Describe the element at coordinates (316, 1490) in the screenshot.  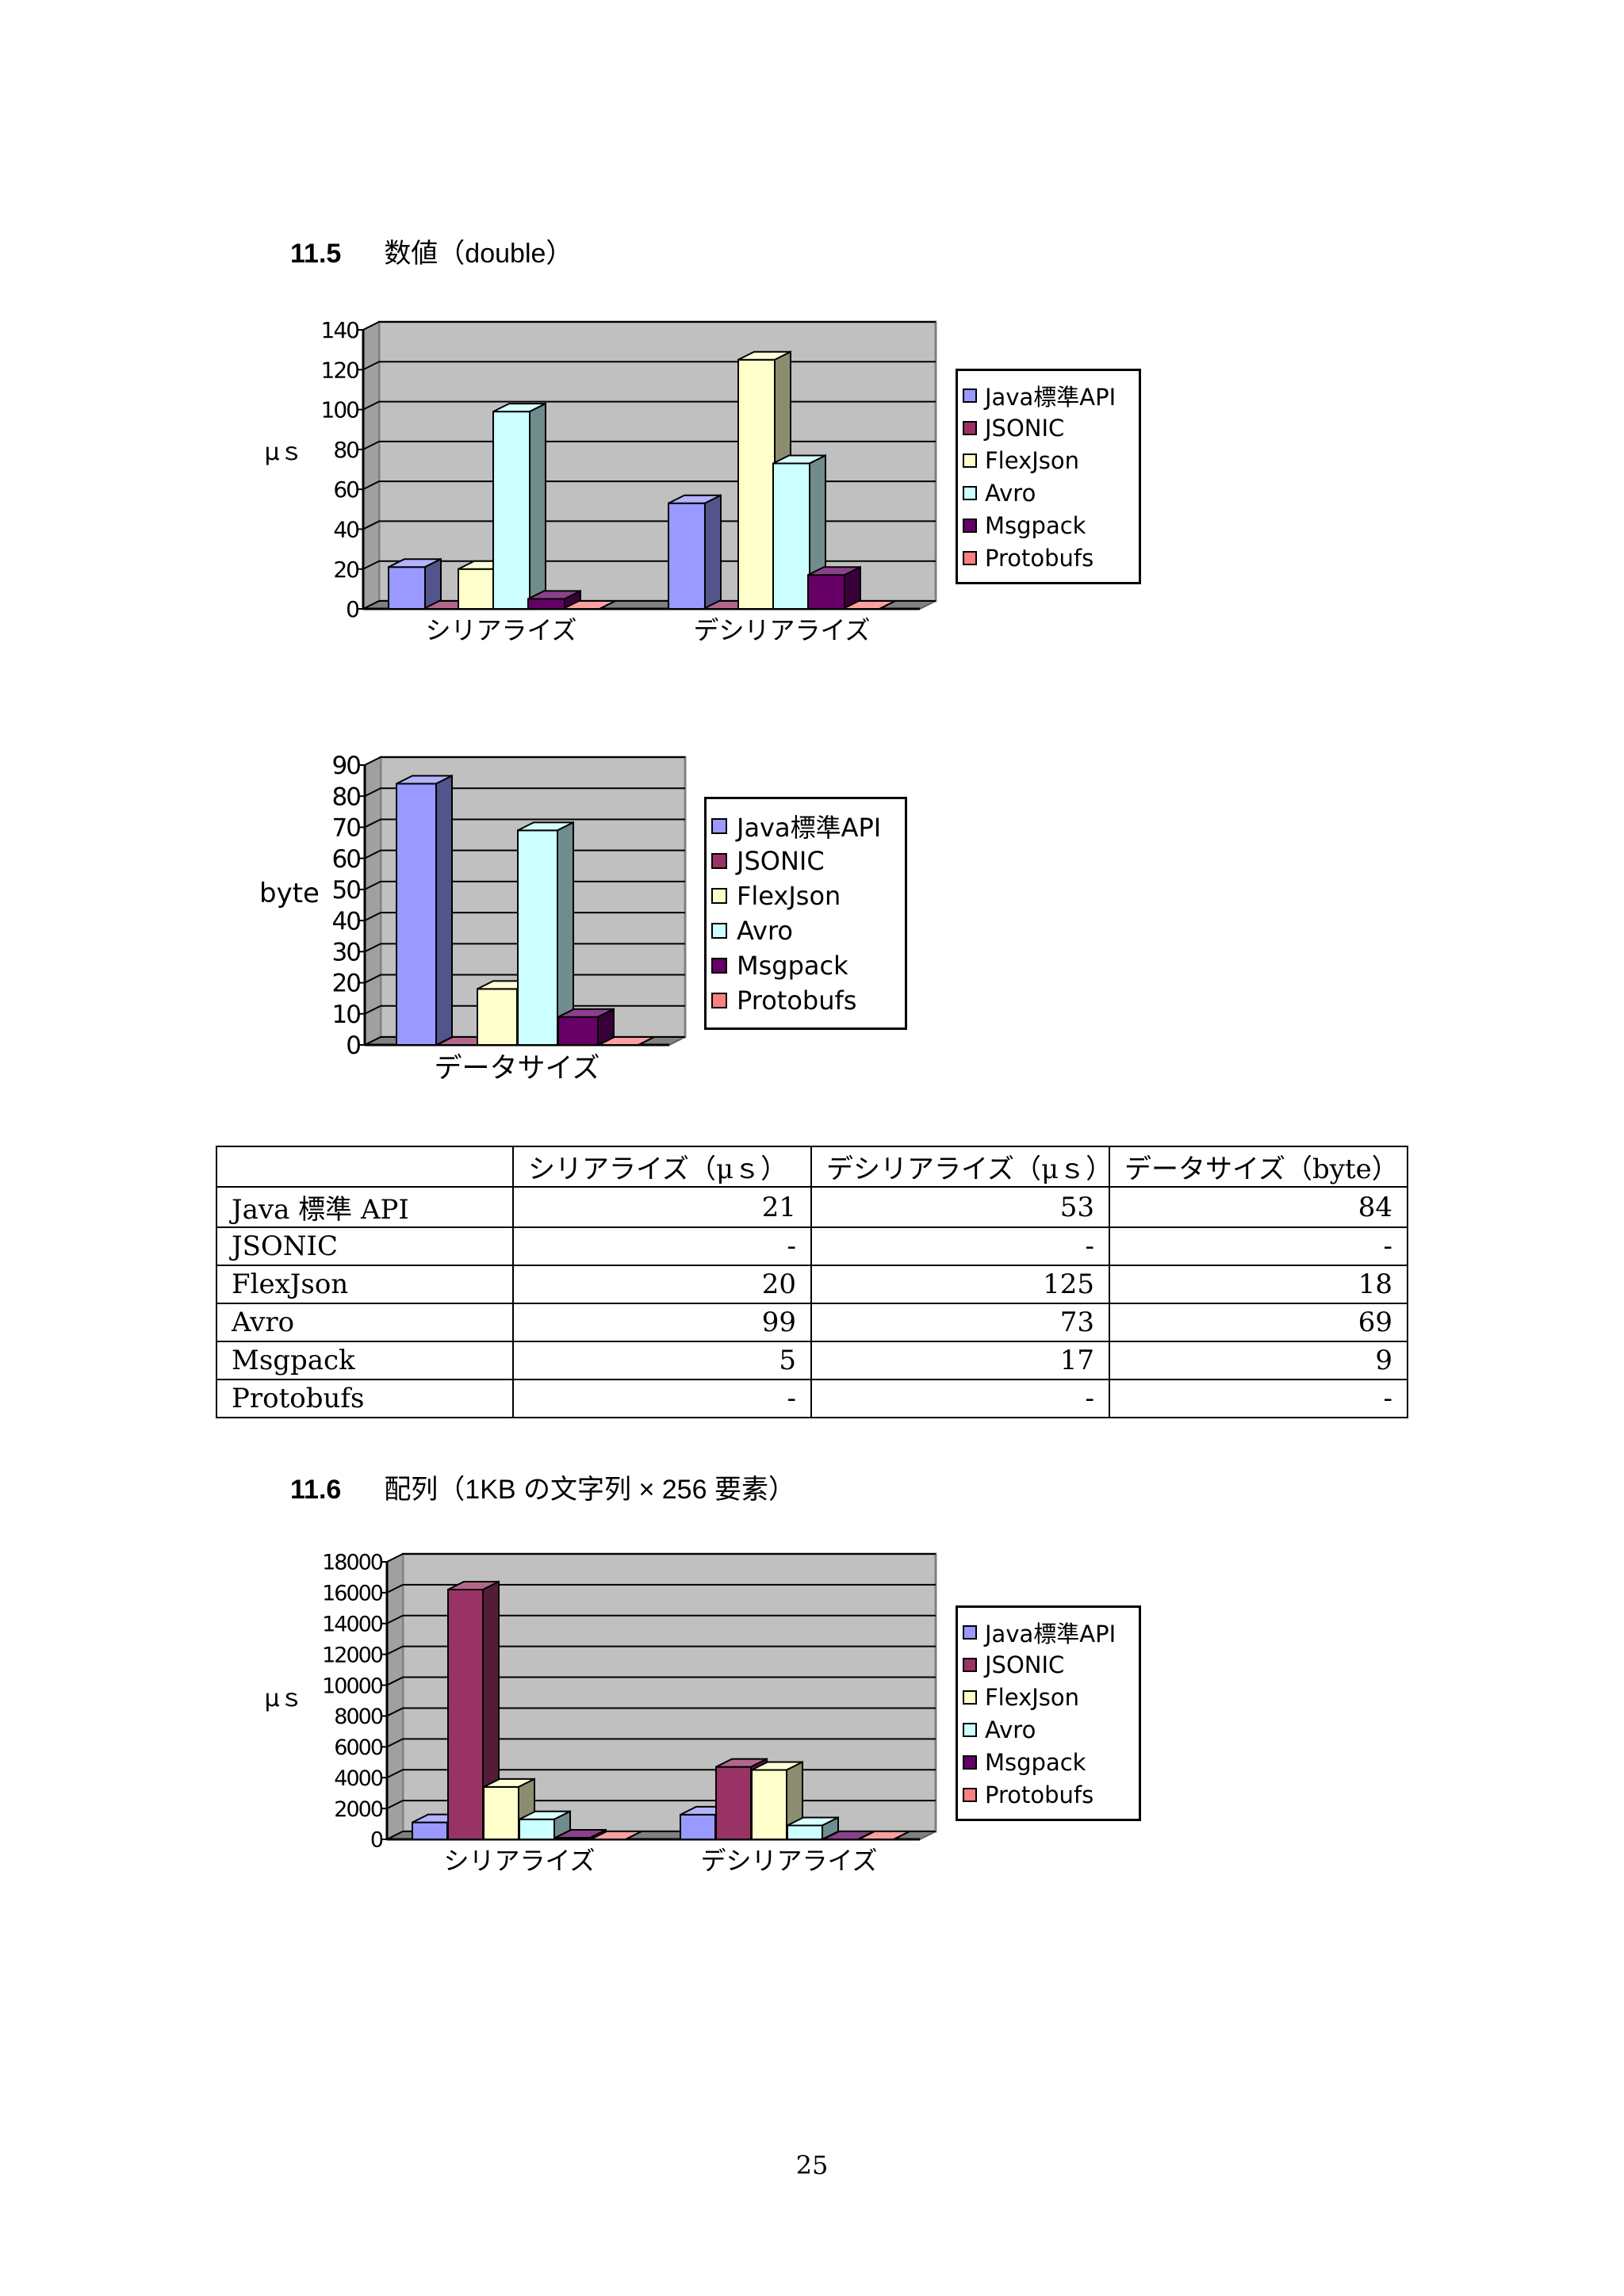
I see `section-number: 11.6` at that location.